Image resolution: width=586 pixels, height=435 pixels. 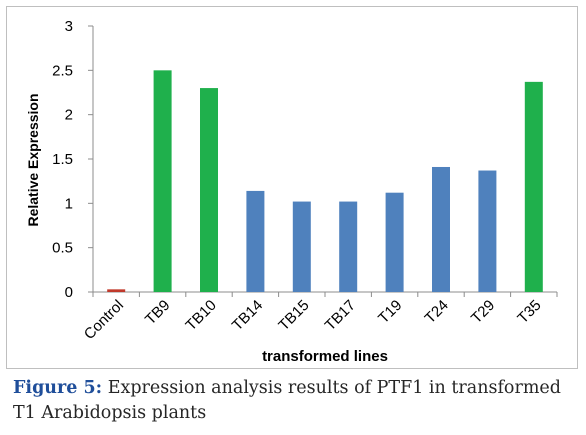 I want to click on x-tick-label: TB9, so click(x=157, y=312).